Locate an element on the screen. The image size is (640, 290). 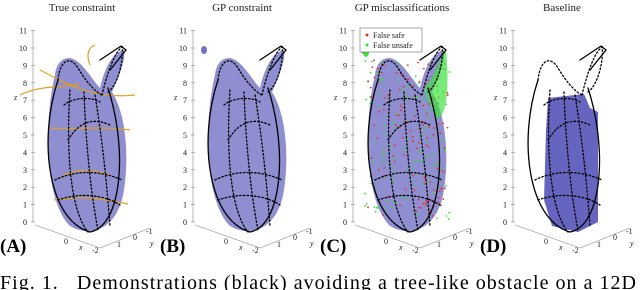
x-tick-label: 0 is located at coordinates (226, 241).